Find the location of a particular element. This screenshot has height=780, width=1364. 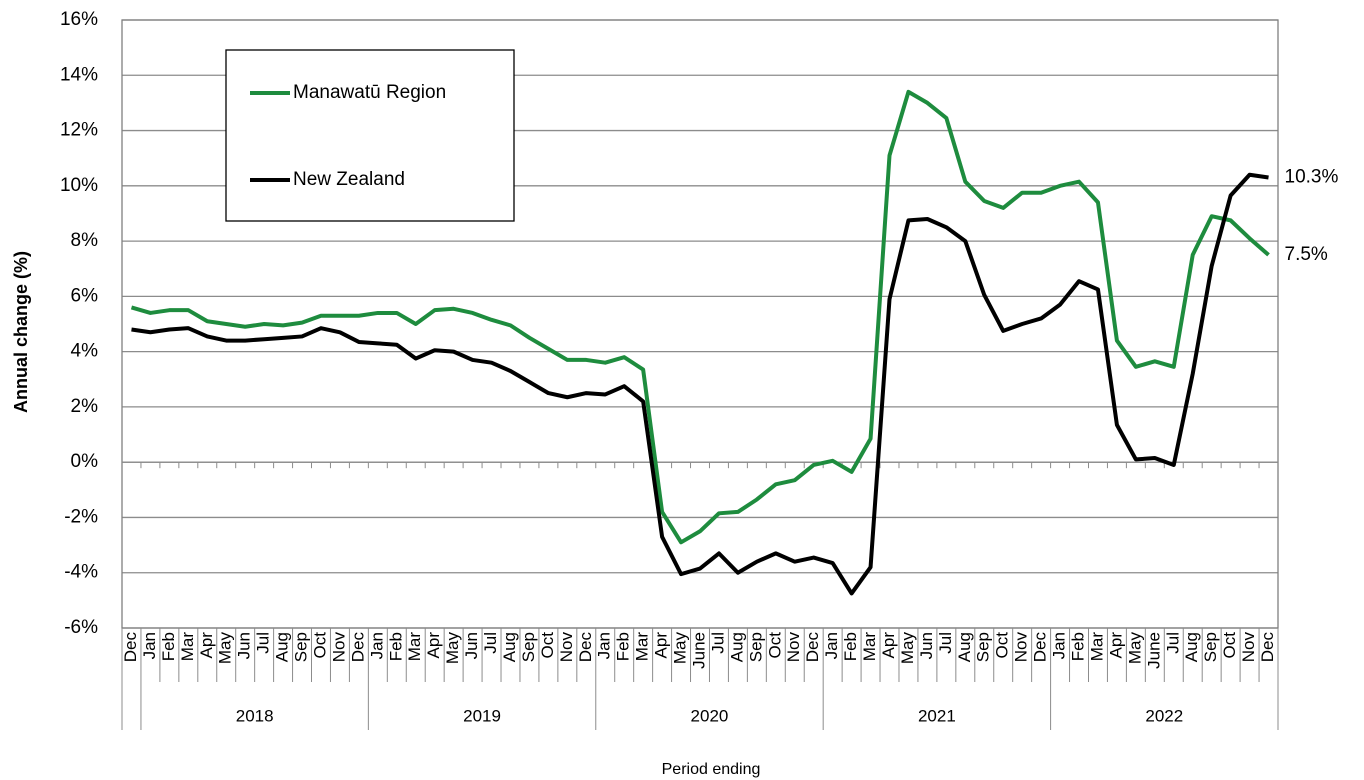

year-label: 2020 is located at coordinates (710, 715).